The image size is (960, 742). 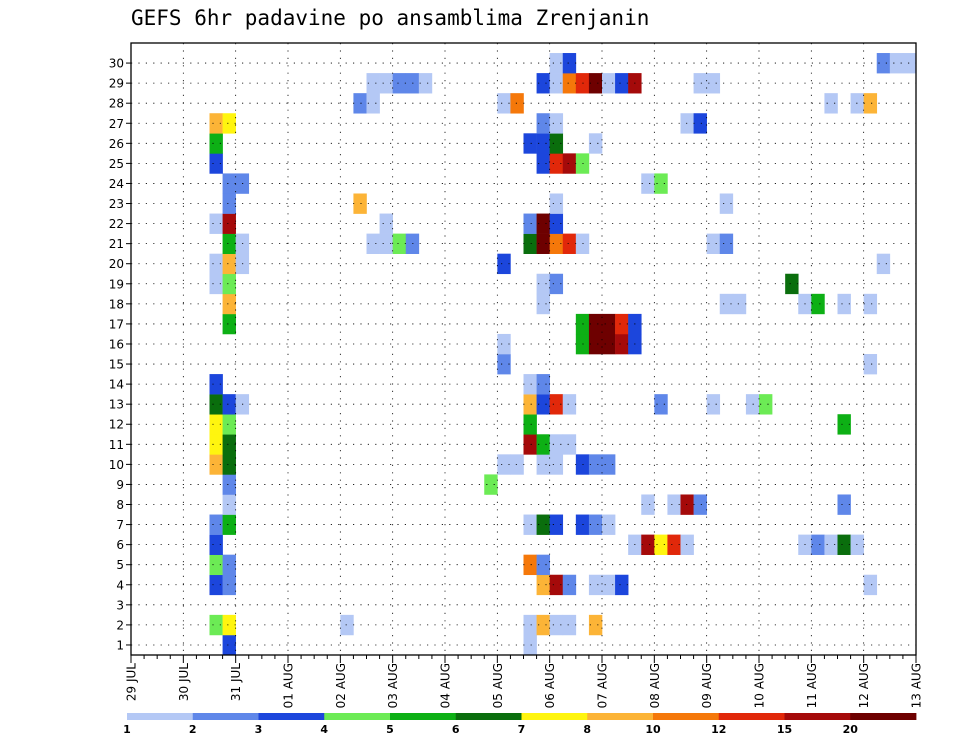 What do you see at coordinates (120, 625) in the screenshot?
I see `y-tick-label: 2` at bounding box center [120, 625].